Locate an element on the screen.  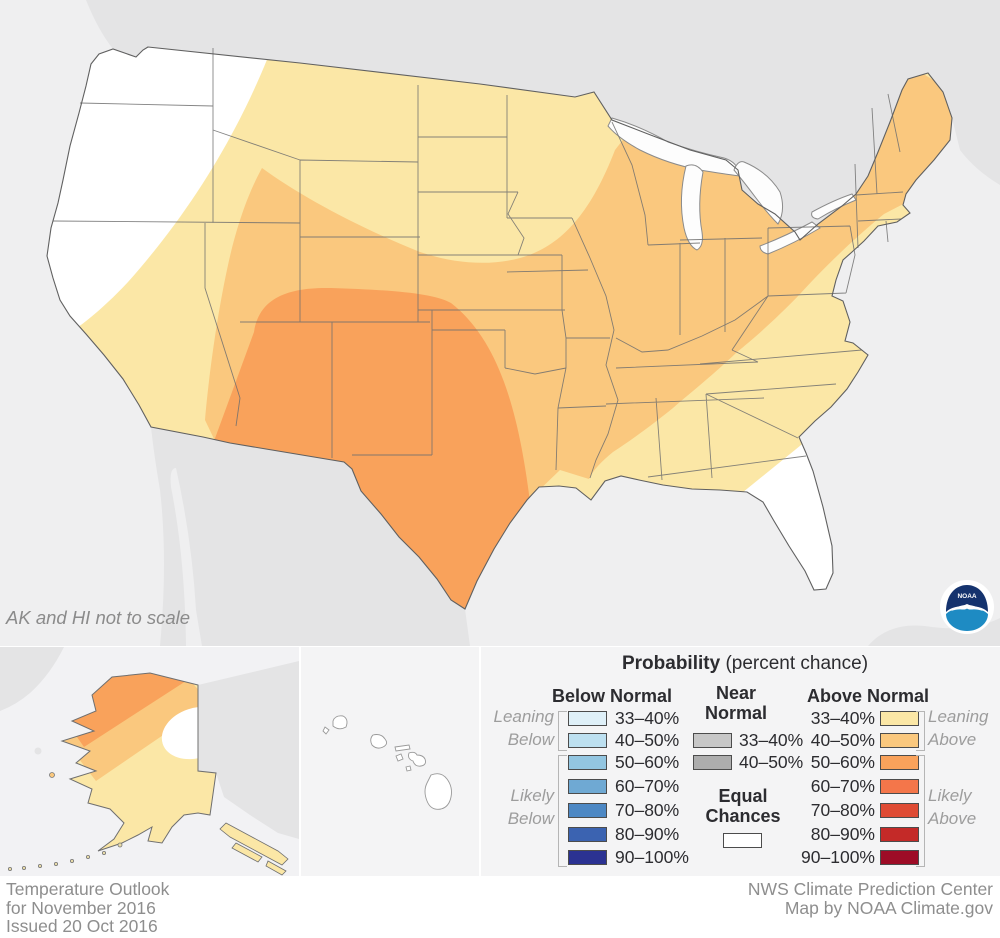
near-normal-header-line2: Normal is located at coordinates (736, 713).